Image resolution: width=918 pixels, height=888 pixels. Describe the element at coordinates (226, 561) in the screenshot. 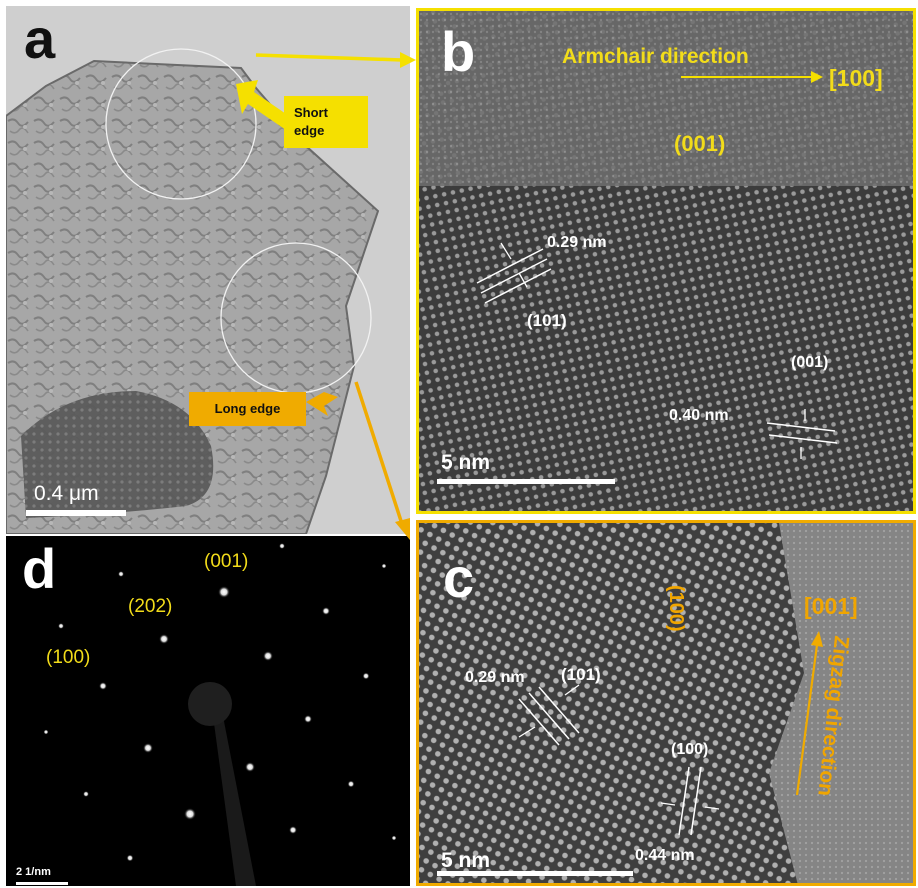

I see `spot-label-001: (001)` at that location.